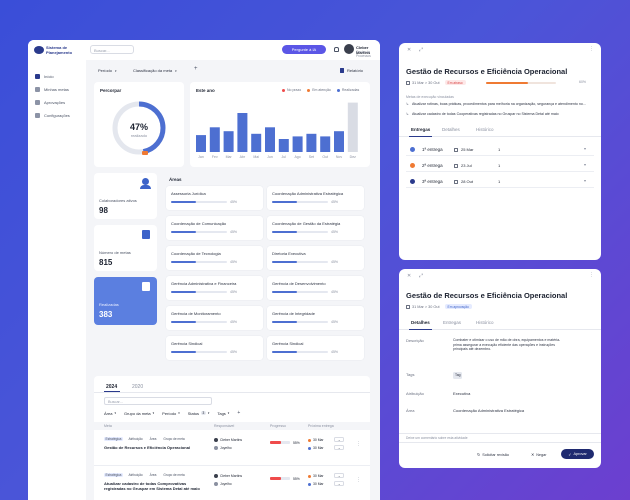  Describe the element at coordinates (297, 157) in the screenshot. I see `tick-label: Ago` at that location.